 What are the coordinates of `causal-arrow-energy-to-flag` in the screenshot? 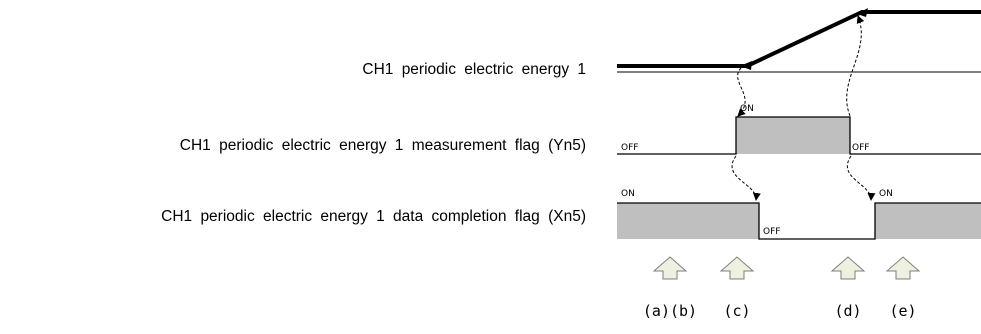 It's located at (741, 92).